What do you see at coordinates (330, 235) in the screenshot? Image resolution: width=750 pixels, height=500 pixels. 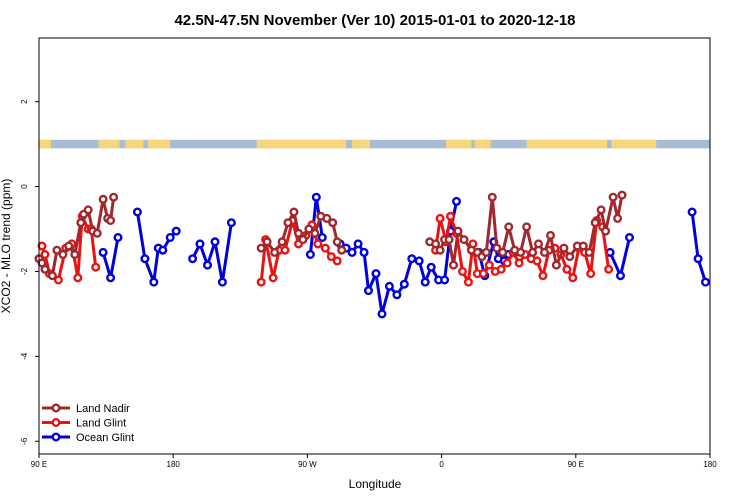 I see `series-land-nadir` at bounding box center [330, 235].